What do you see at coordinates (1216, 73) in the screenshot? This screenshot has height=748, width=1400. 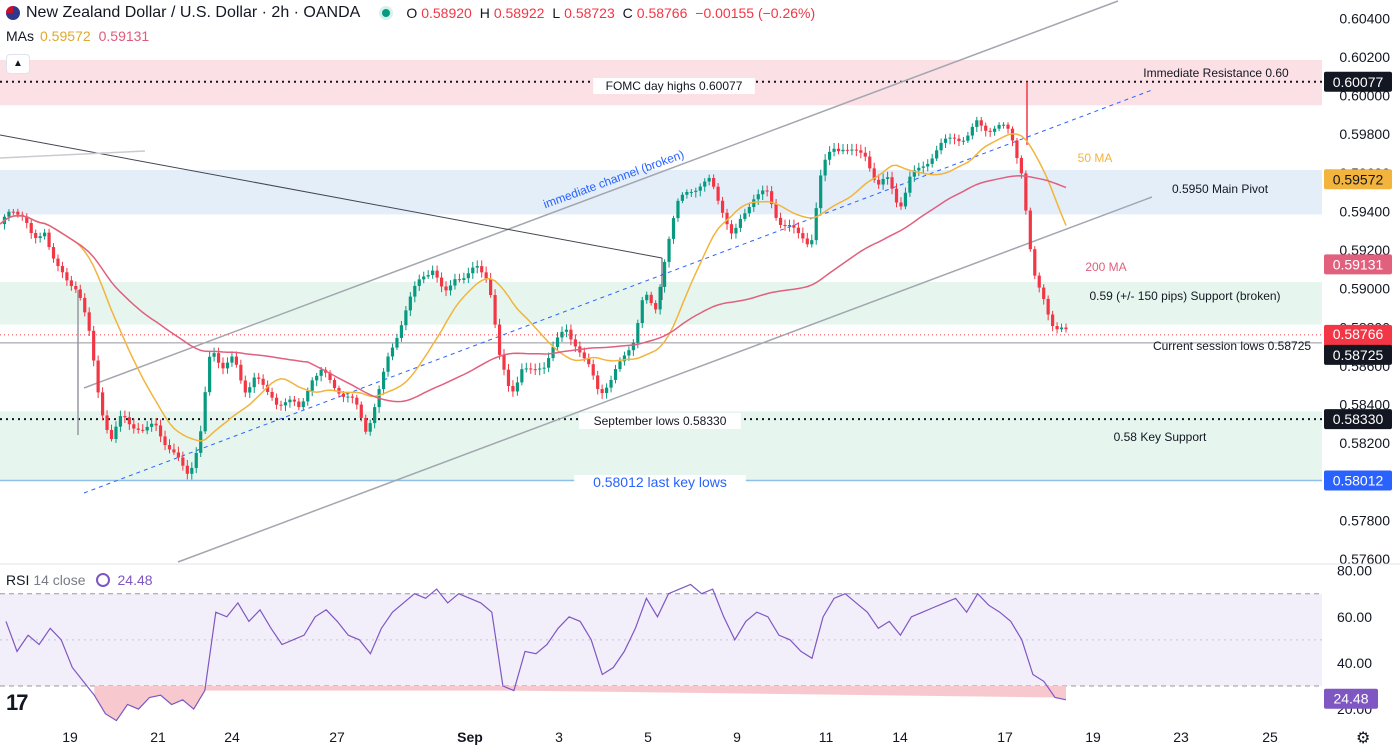 I see `chart-annotation: Immediate Resistance 0.60` at bounding box center [1216, 73].